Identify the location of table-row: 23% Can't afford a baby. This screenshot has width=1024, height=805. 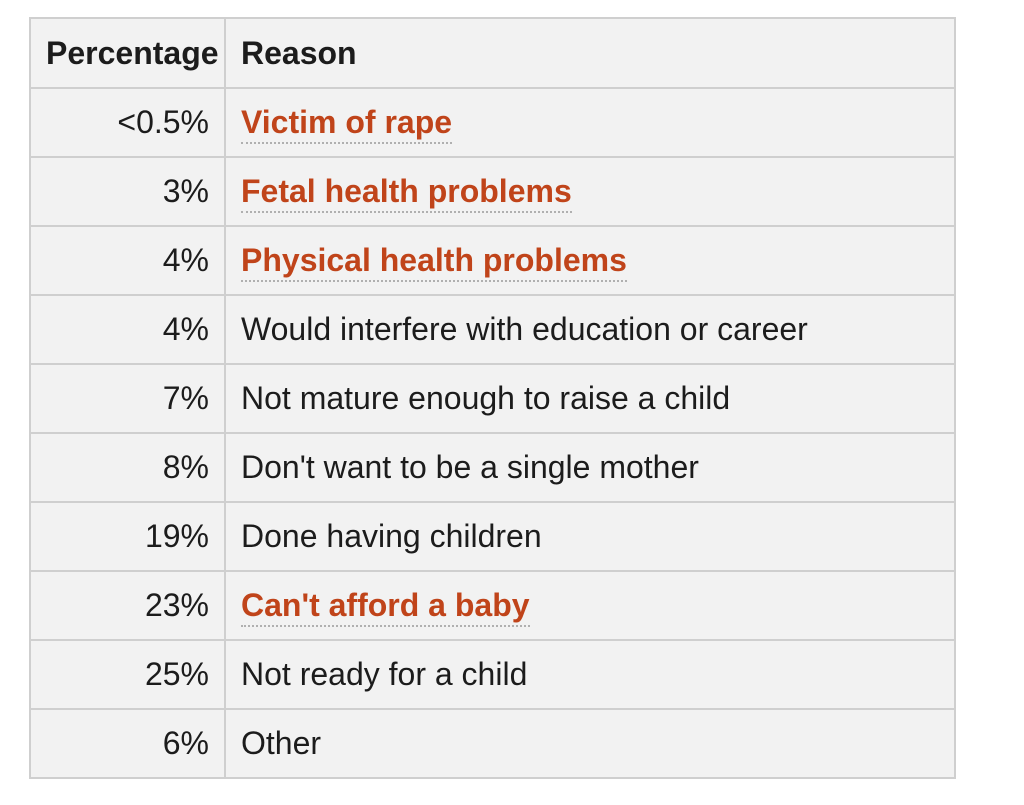
(492, 605).